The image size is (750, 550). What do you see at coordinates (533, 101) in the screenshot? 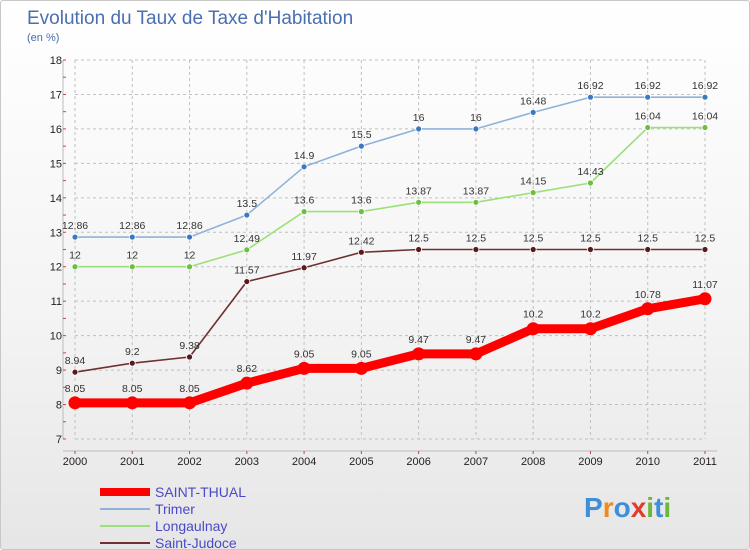
I see `data-label-1: 16.48` at bounding box center [533, 101].